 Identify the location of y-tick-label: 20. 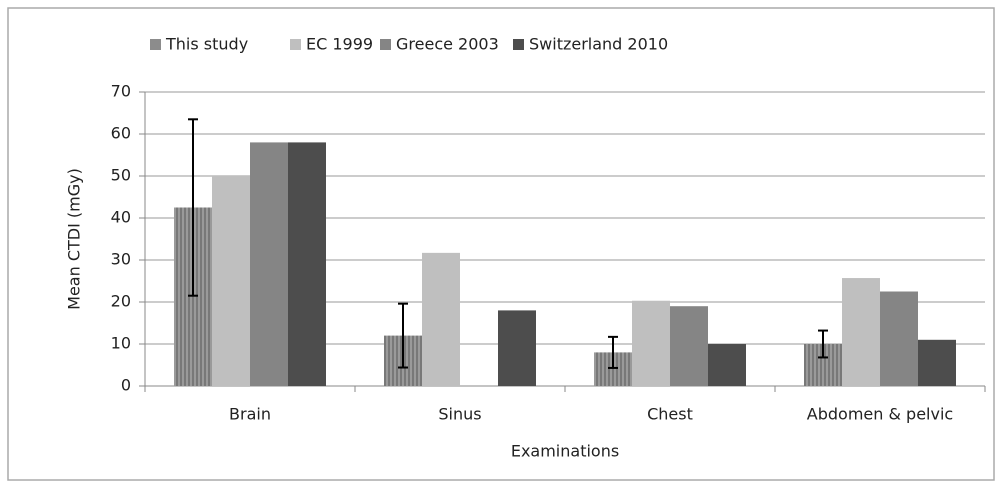
(121, 301).